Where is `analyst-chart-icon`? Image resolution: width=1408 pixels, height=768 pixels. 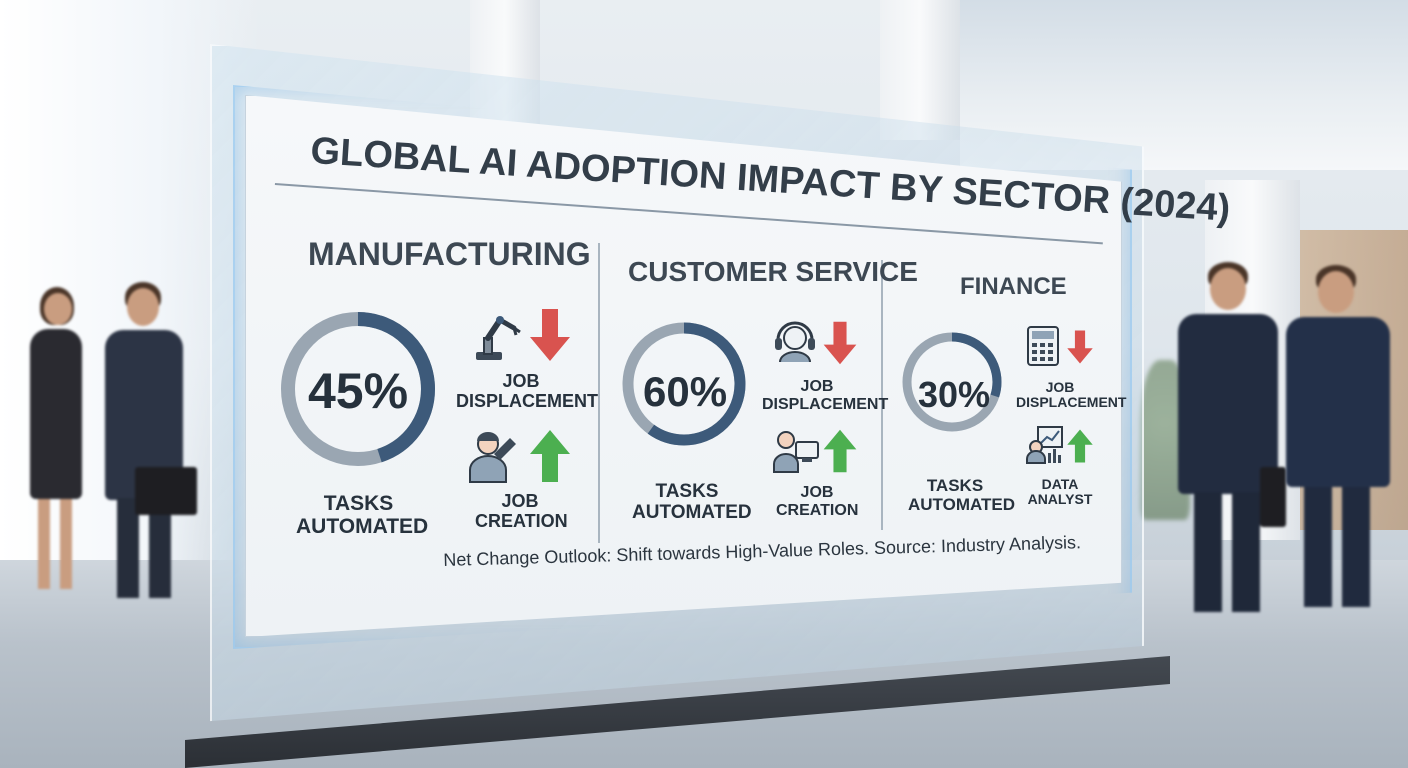 analyst-chart-icon is located at coordinates (1044, 445).